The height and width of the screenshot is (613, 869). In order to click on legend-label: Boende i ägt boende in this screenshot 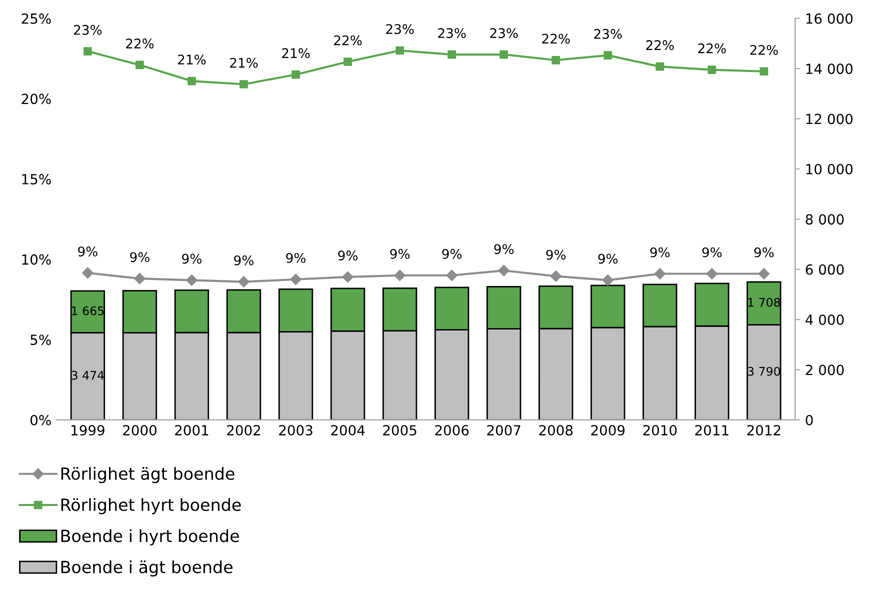, I will do `click(146, 568)`.